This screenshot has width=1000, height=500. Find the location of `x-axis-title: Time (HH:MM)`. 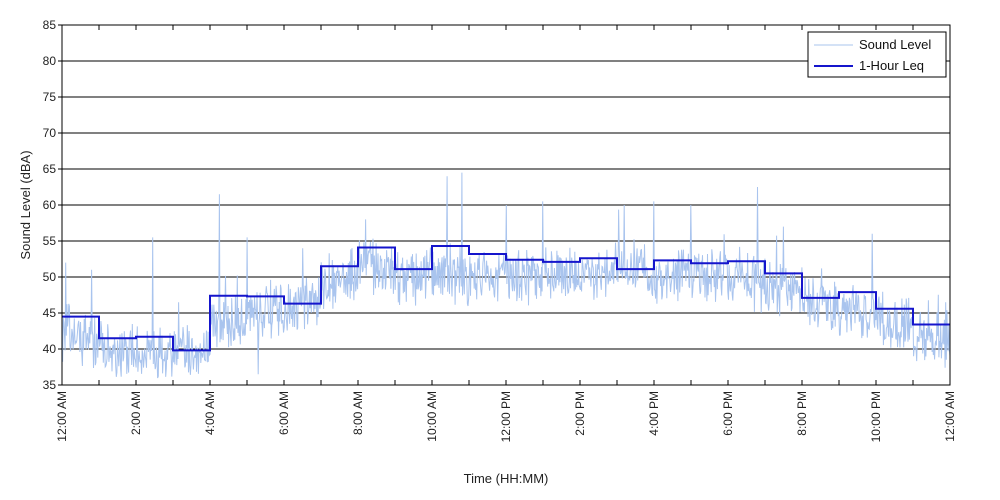

x-axis-title: Time (HH:MM) is located at coordinates (506, 478).